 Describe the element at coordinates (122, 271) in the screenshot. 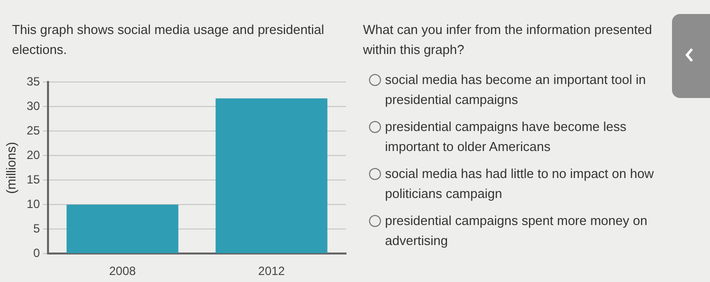

I see `x-tick-label: 2008` at that location.